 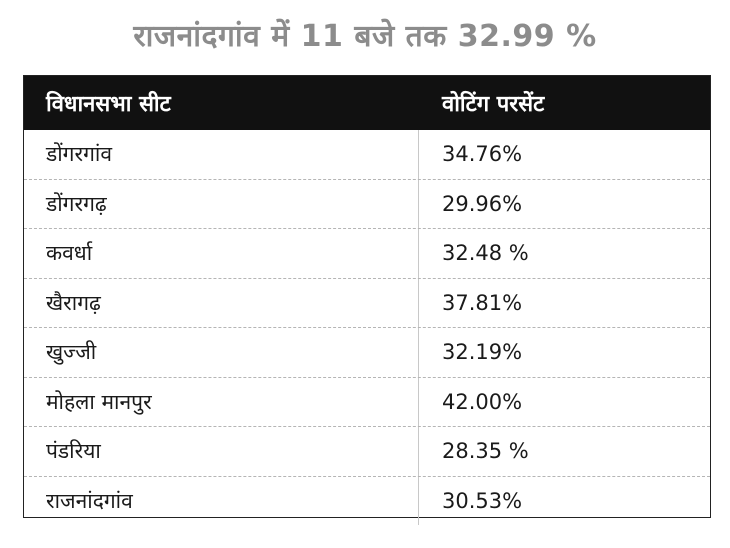 I want to click on table-row: मोहला मानपुर 42.00%, so click(x=367, y=401).